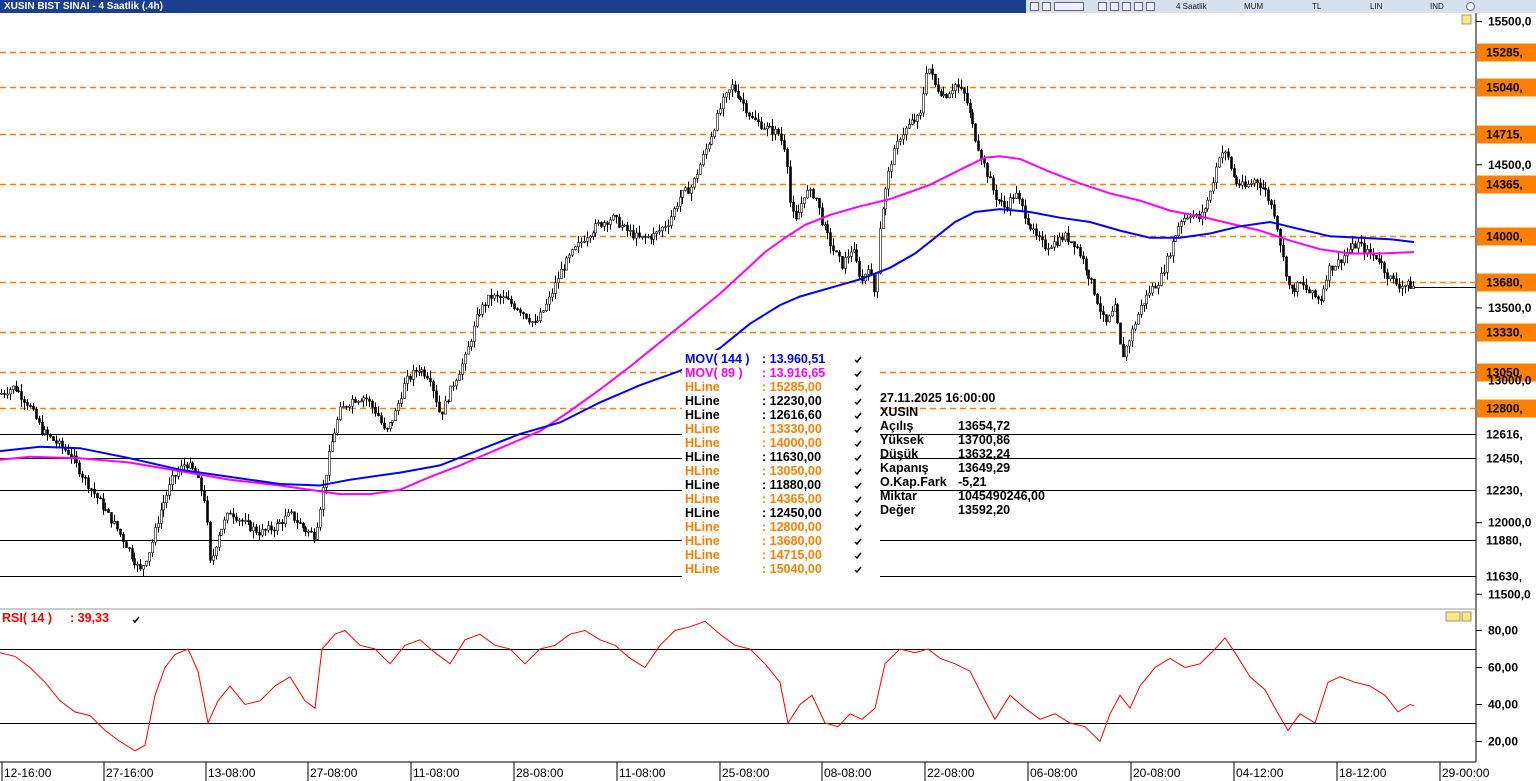 The height and width of the screenshot is (781, 1536). What do you see at coordinates (792, 415) in the screenshot?
I see `legend-value-4: : 12616,60` at bounding box center [792, 415].